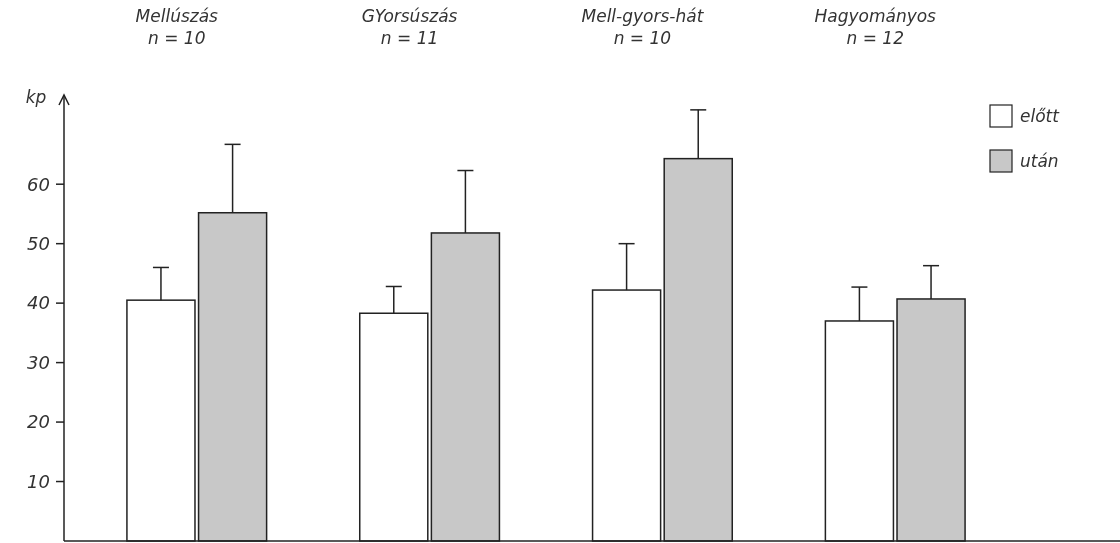 This screenshot has height=543, width=1120. Describe the element at coordinates (1040, 115) in the screenshot. I see `legend-label: előtt` at that location.